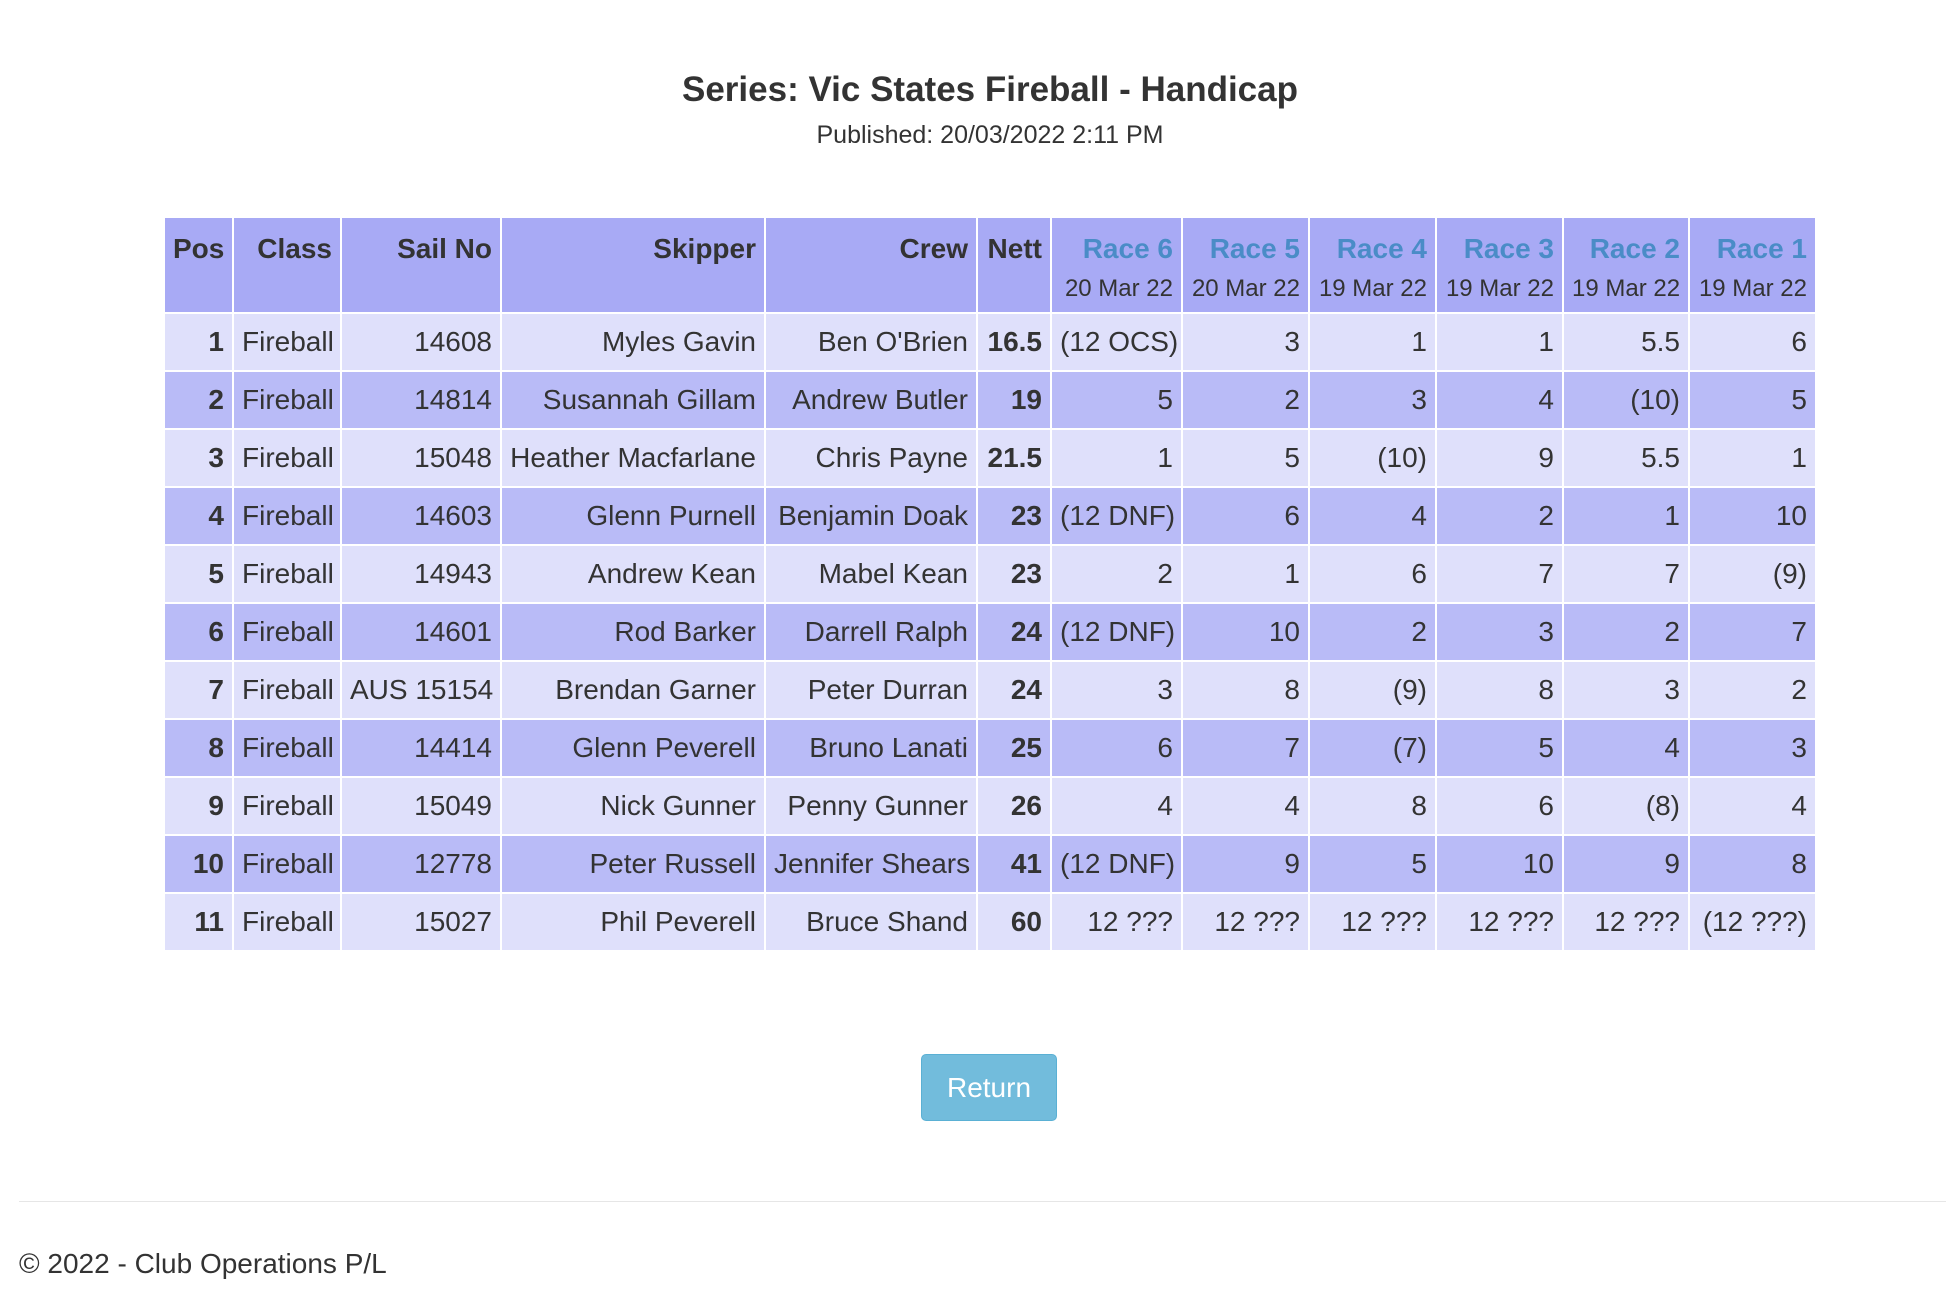 The height and width of the screenshot is (1308, 1946). Describe the element at coordinates (1626, 690) in the screenshot. I see `cell-race-2: 3` at that location.